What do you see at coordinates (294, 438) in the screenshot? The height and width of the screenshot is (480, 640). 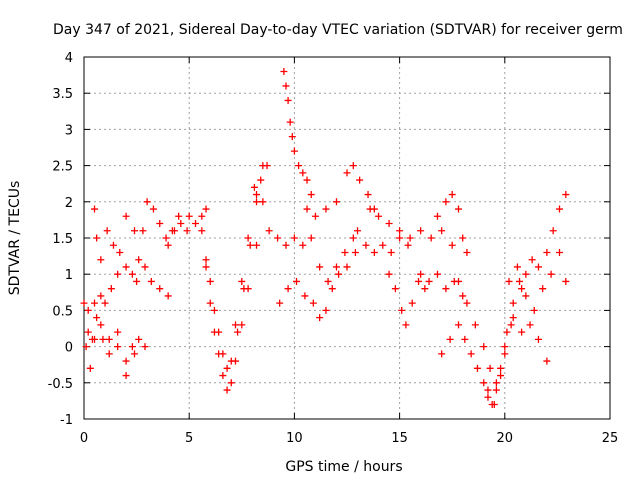 I see `x-tick-label: 10` at bounding box center [294, 438].